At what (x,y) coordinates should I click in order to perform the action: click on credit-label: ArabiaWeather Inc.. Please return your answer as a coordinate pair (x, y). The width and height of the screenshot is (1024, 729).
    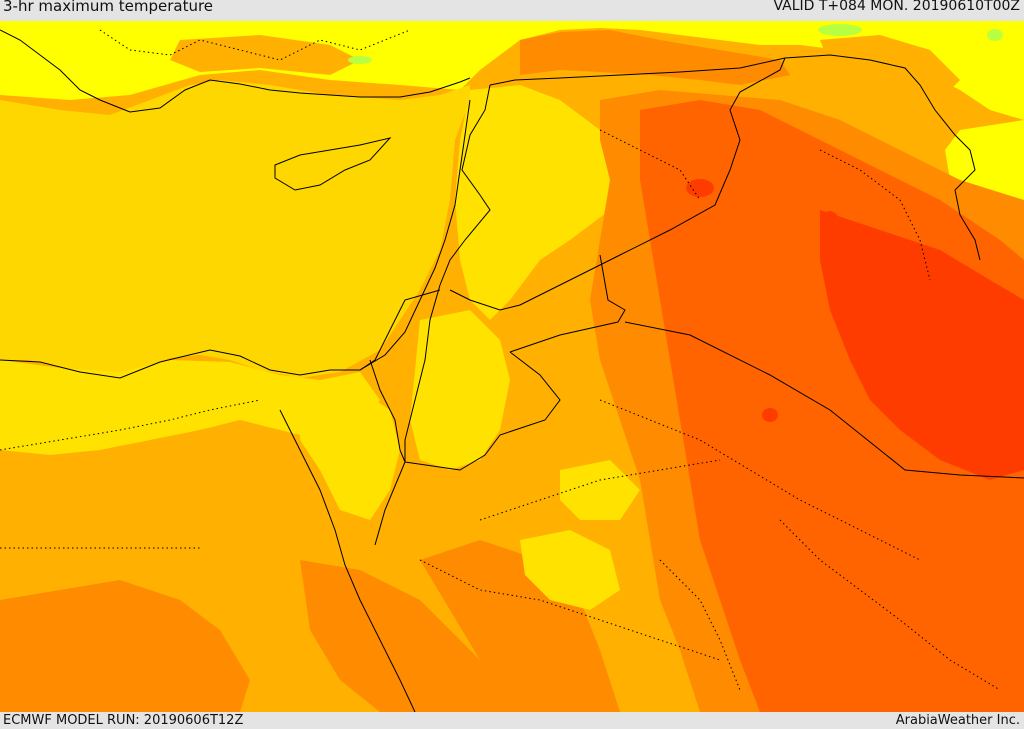
    Looking at the image, I should click on (957, 720).